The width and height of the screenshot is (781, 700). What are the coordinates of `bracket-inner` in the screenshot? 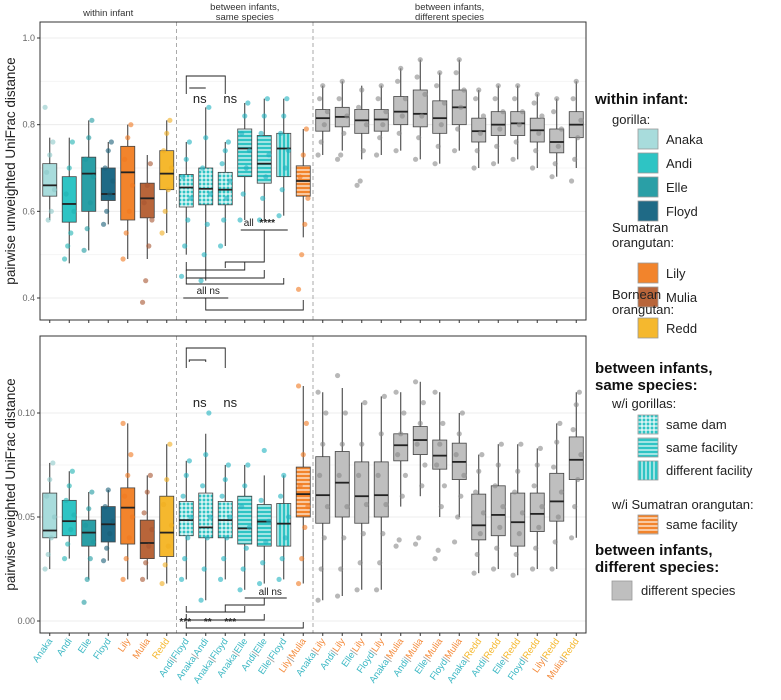 It's located at (197, 360).